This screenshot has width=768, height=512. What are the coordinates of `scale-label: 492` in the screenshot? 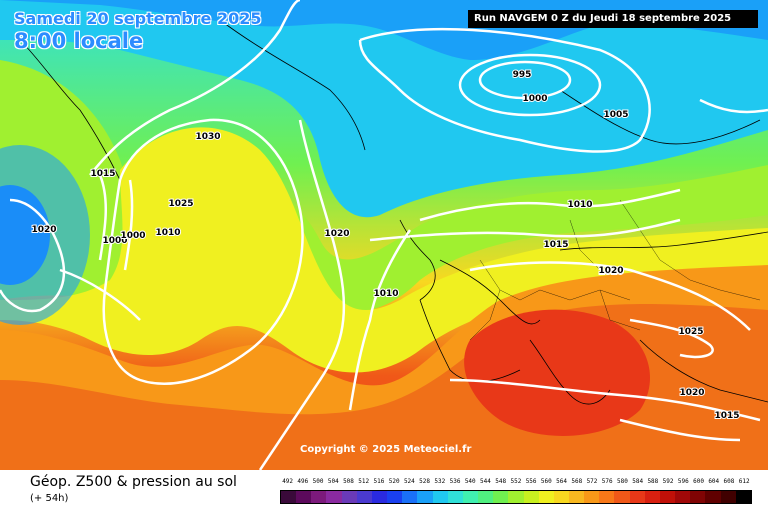 It's located at (288, 481).